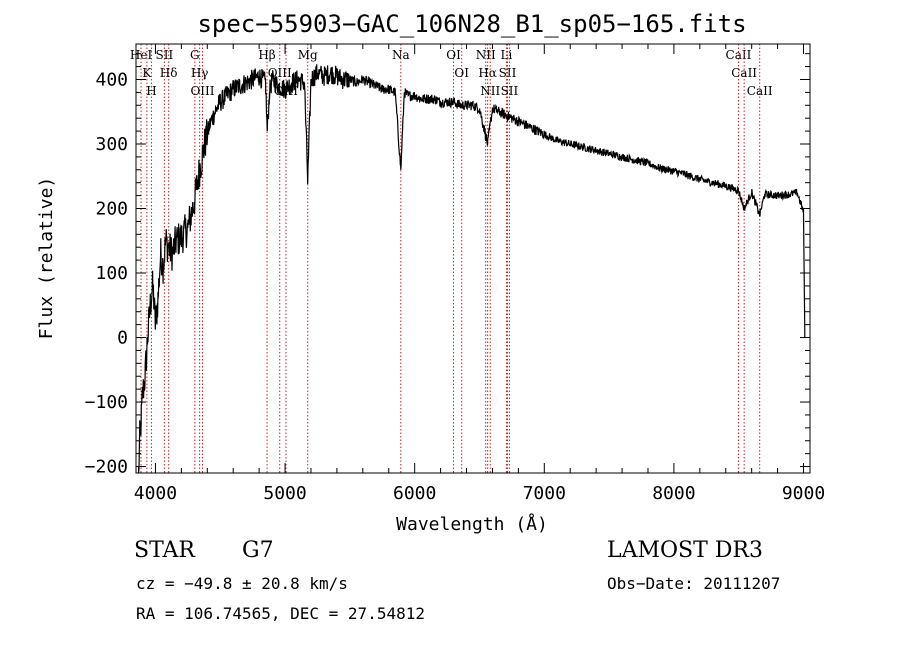 The image size is (900, 649). Describe the element at coordinates (487, 73) in the screenshot. I see `spectral-line-label: Hα` at that location.